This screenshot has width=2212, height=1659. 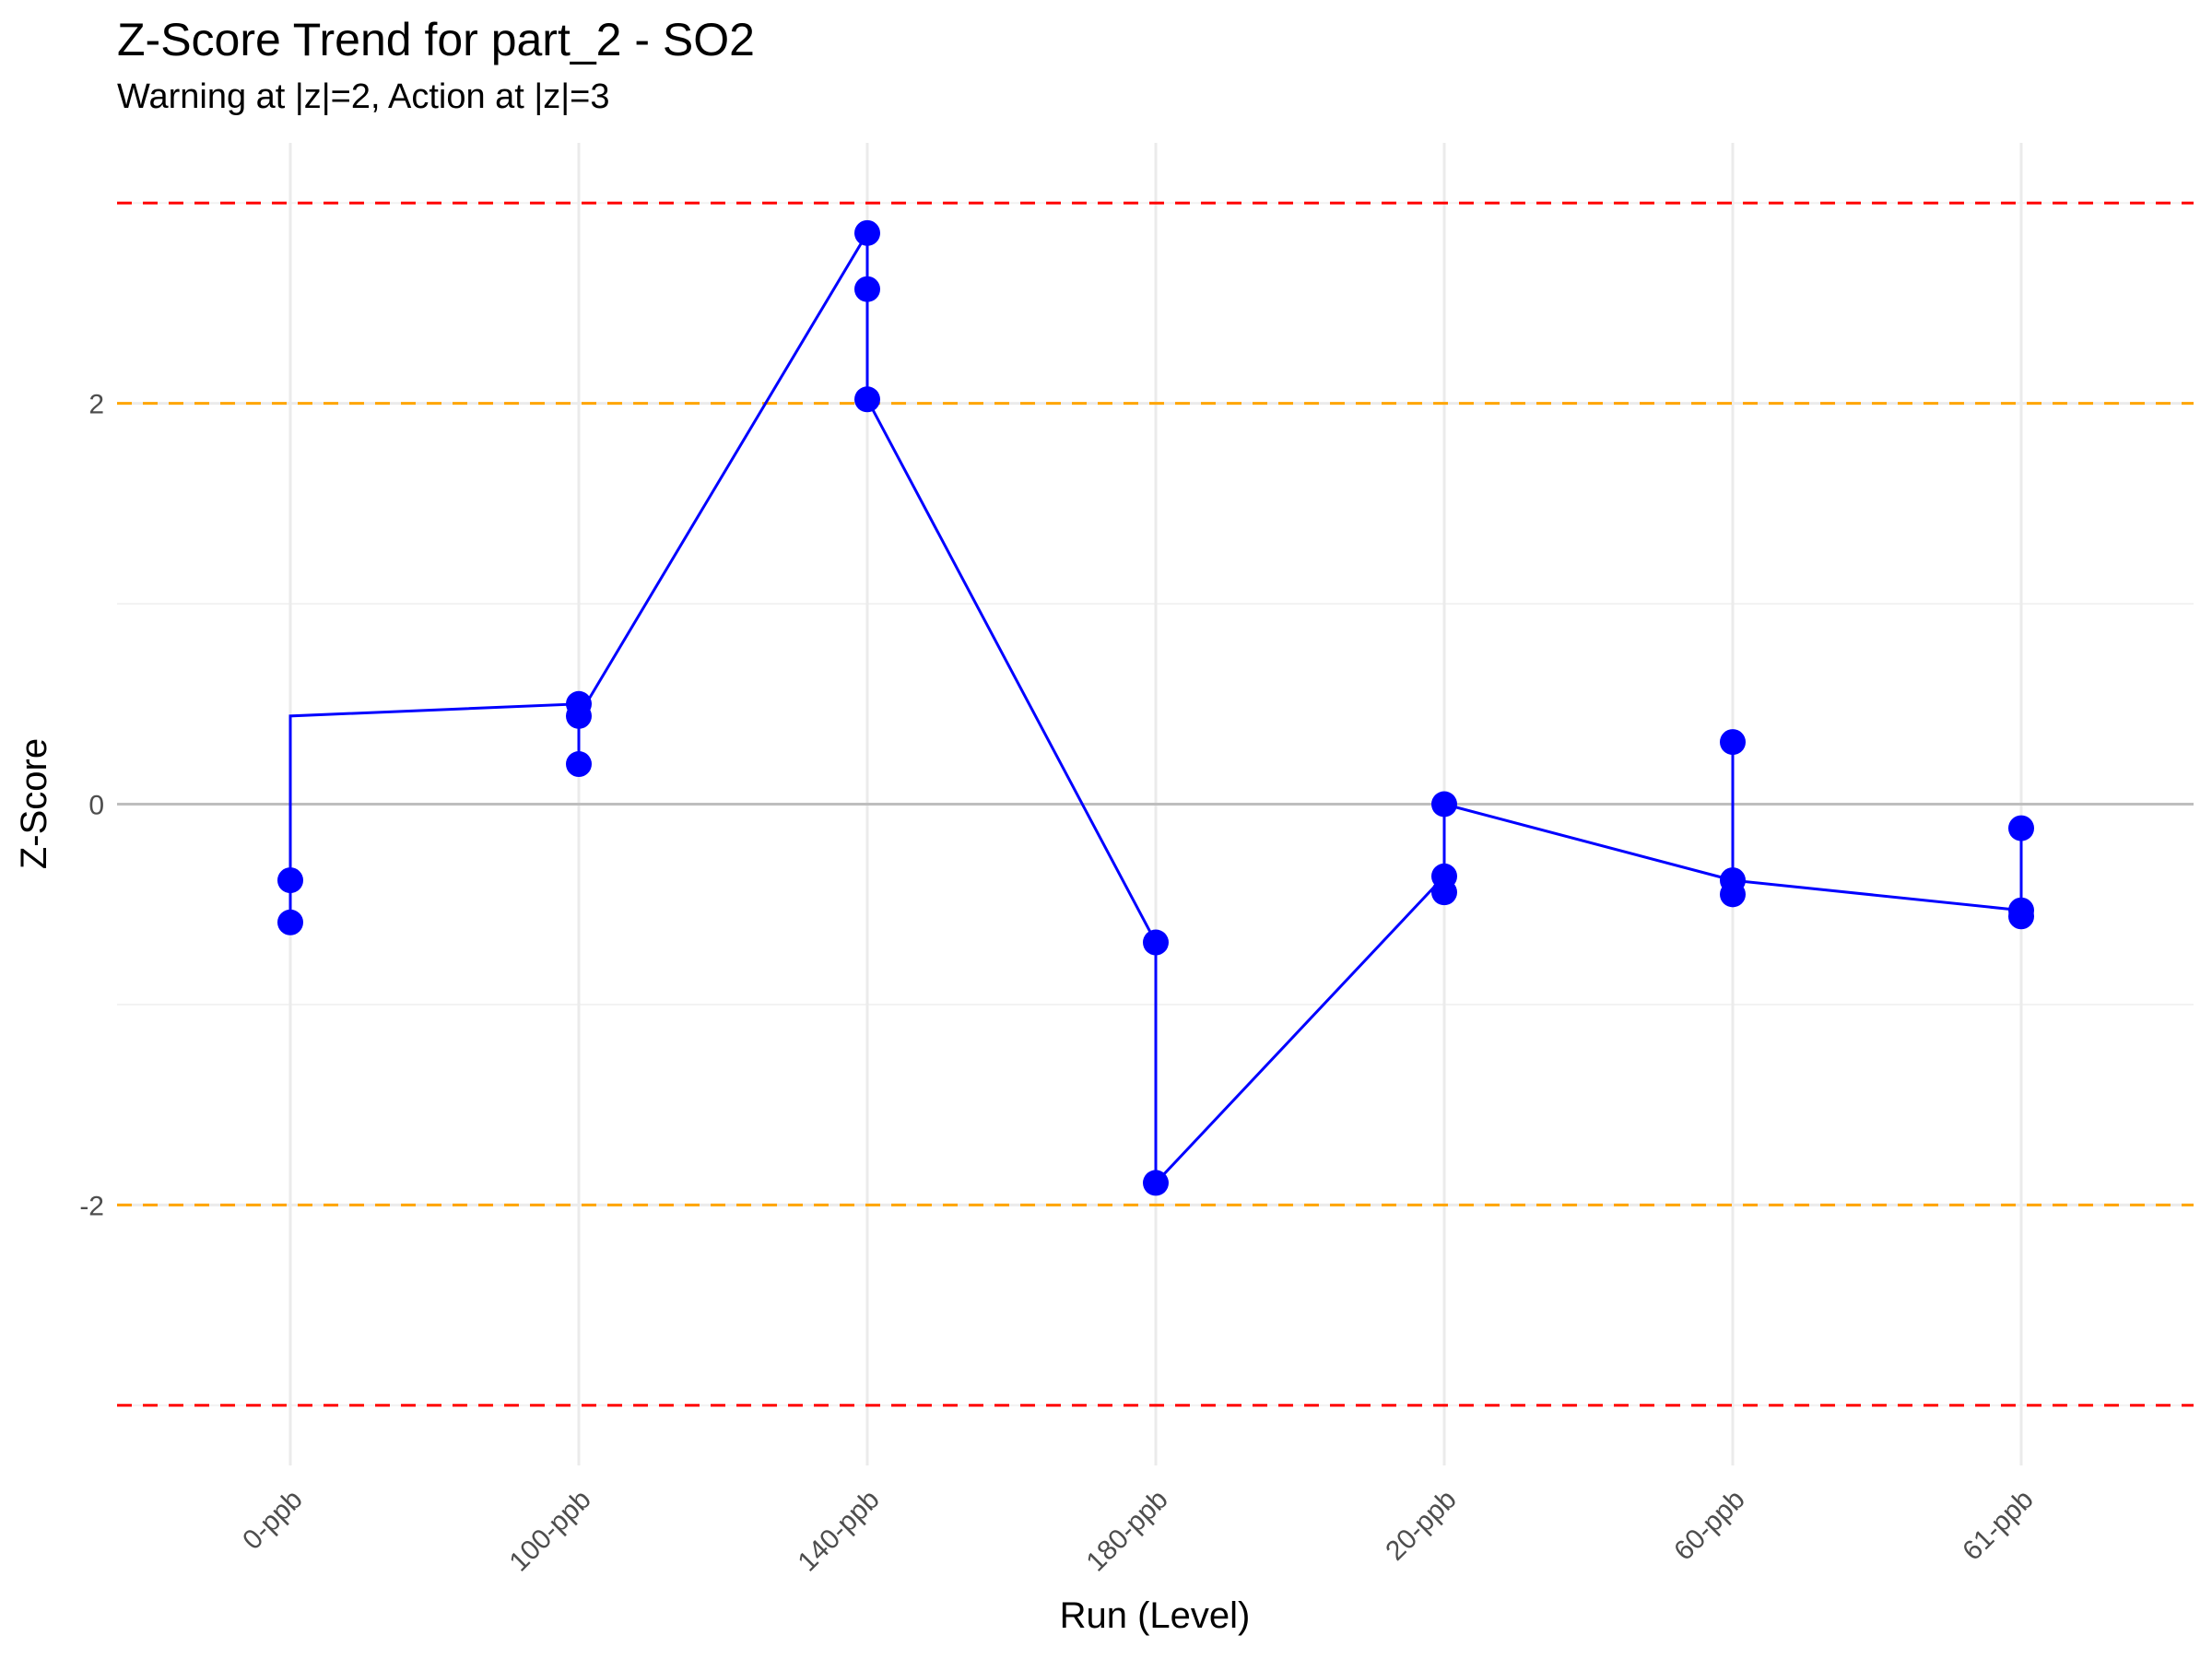 What do you see at coordinates (91, 1206) in the screenshot?
I see `y-tick-label: -2` at bounding box center [91, 1206].